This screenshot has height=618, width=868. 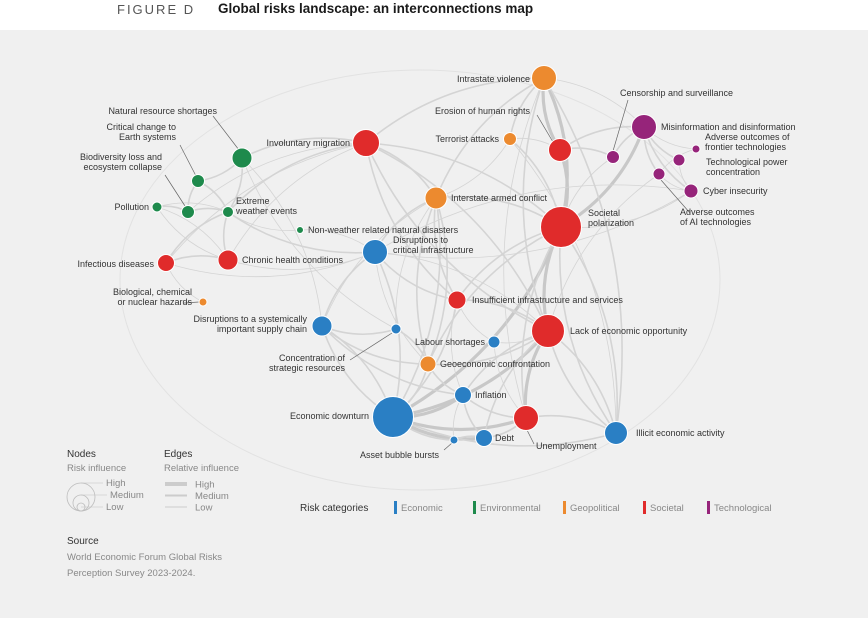 I want to click on node-label-misinformation-and-disinformation: Misinformation and disinformation, so click(x=728, y=127).